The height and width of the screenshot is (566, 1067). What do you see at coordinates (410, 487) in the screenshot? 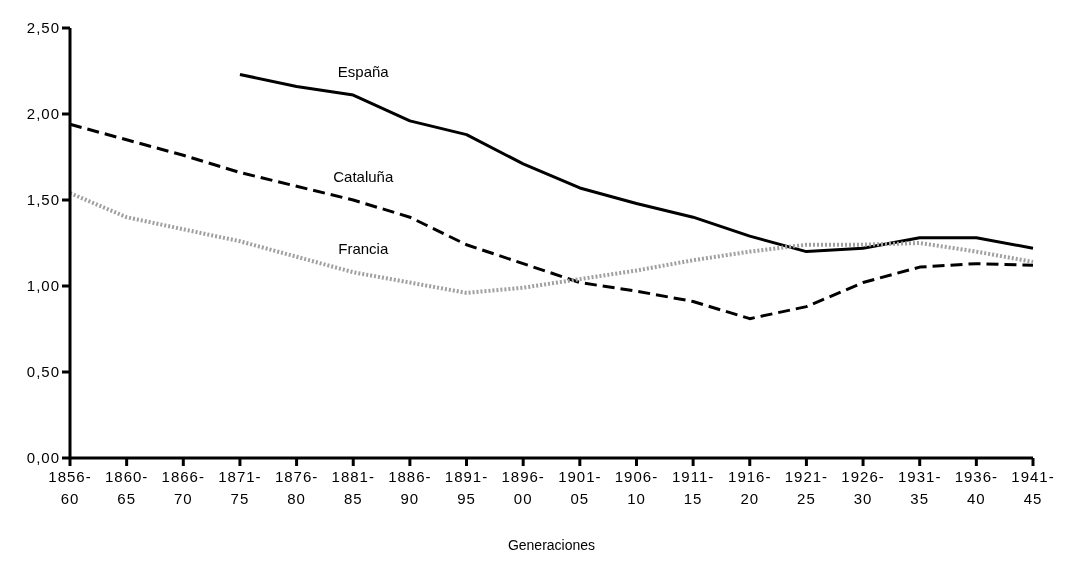
I see `x-tick-label: 1886-90` at bounding box center [410, 487].